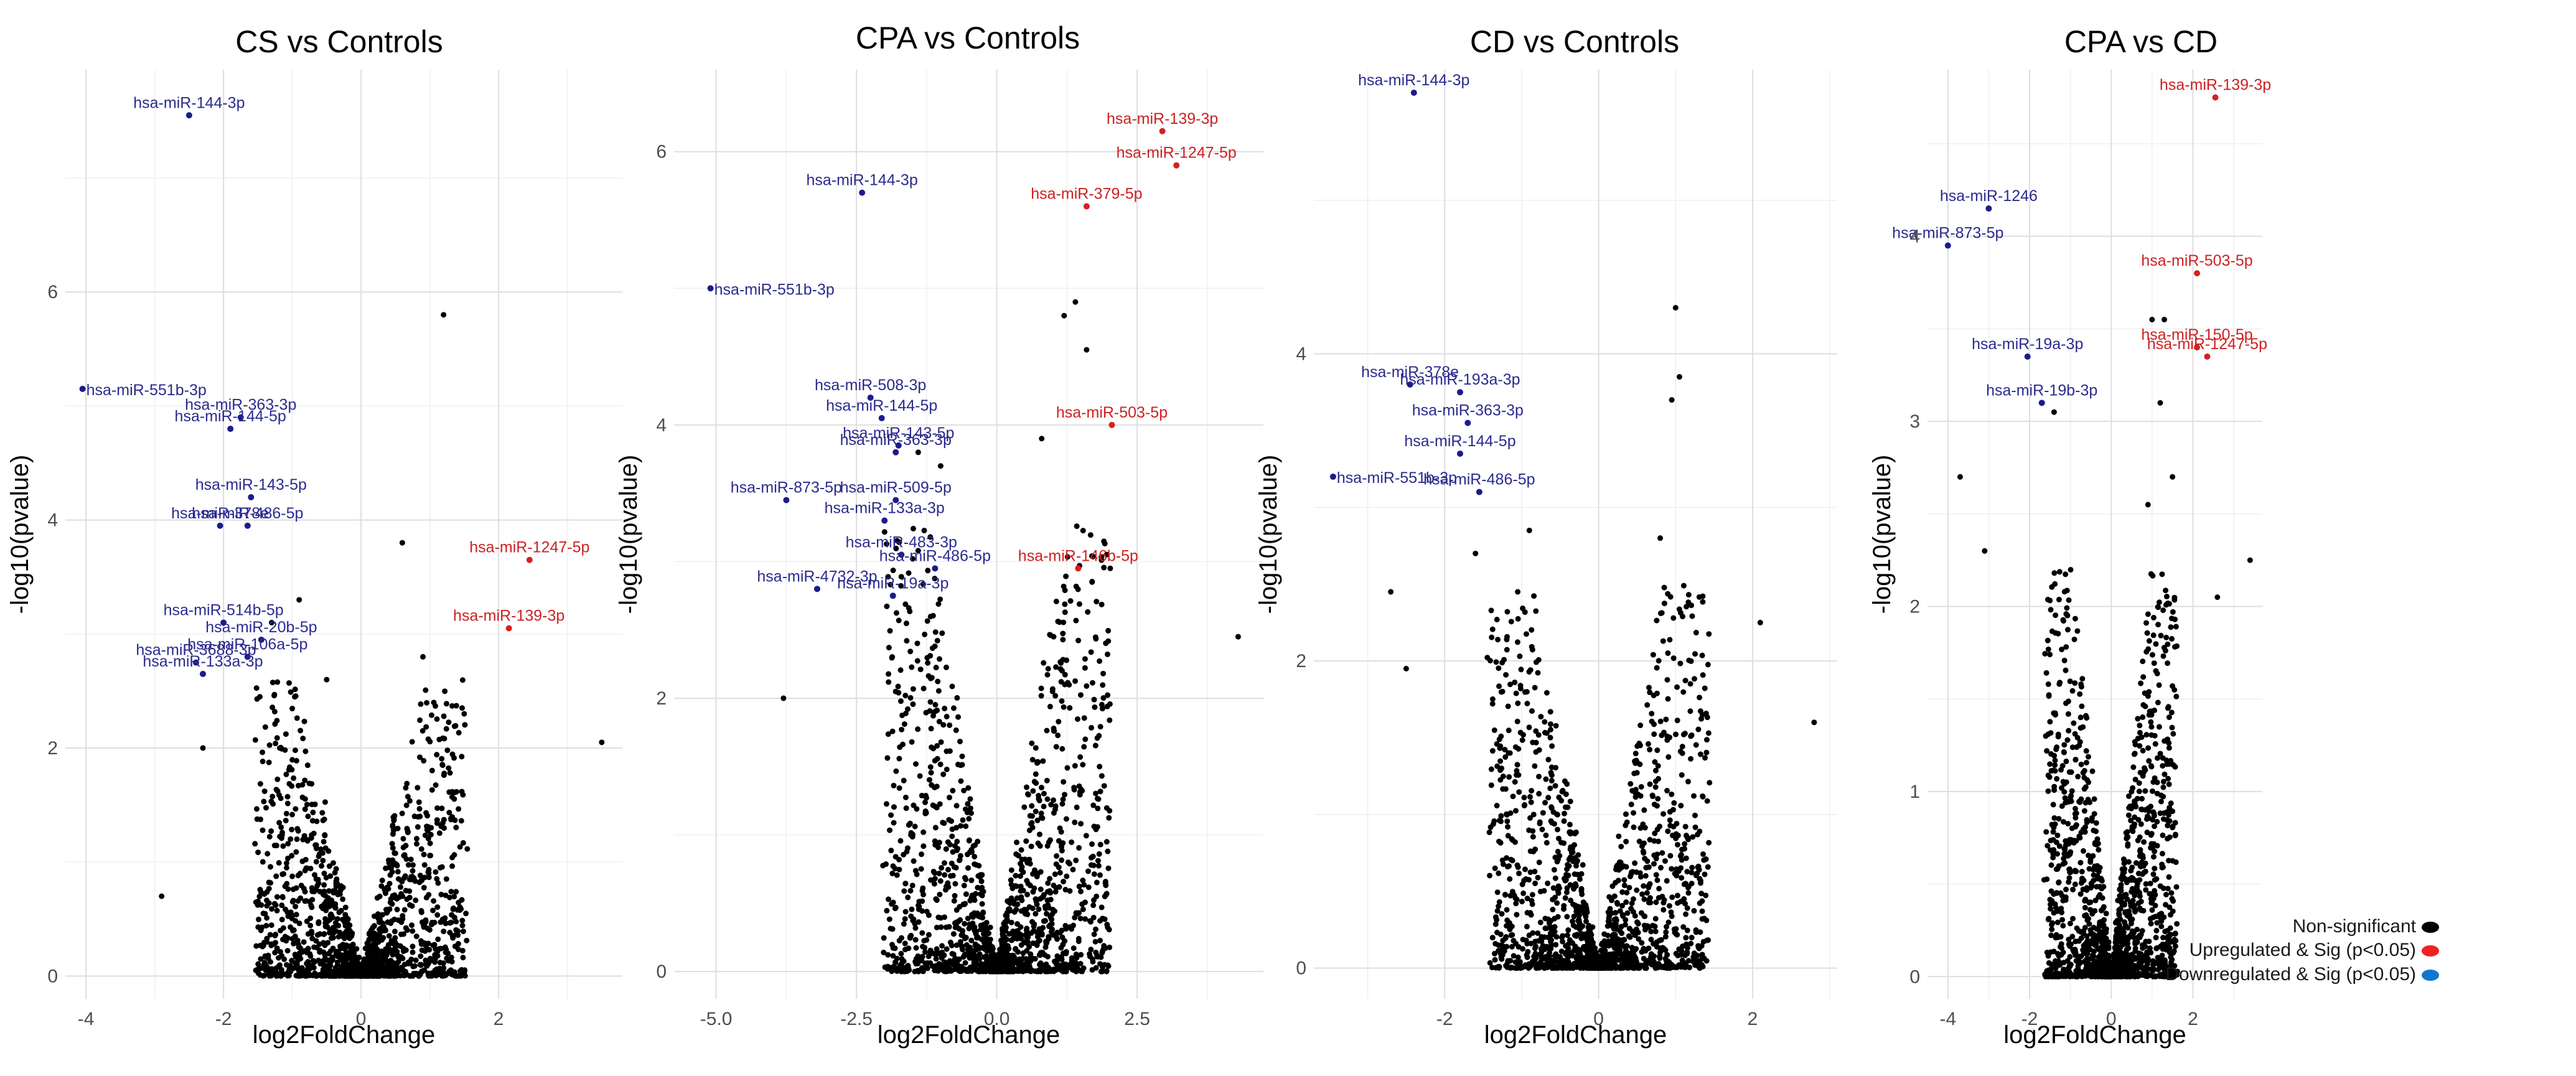 Image resolution: width=2576 pixels, height=1076 pixels. What do you see at coordinates (1086, 194) in the screenshot?
I see `point-label: hsa-miR-379-5p` at bounding box center [1086, 194].